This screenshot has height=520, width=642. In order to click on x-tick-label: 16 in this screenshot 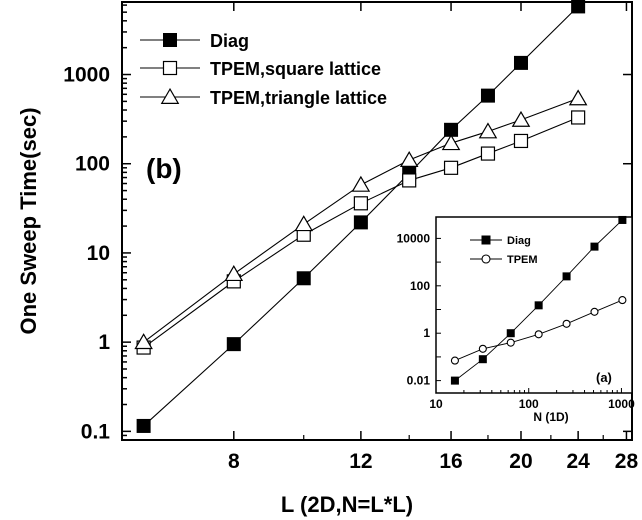, I will do `click(450, 461)`.